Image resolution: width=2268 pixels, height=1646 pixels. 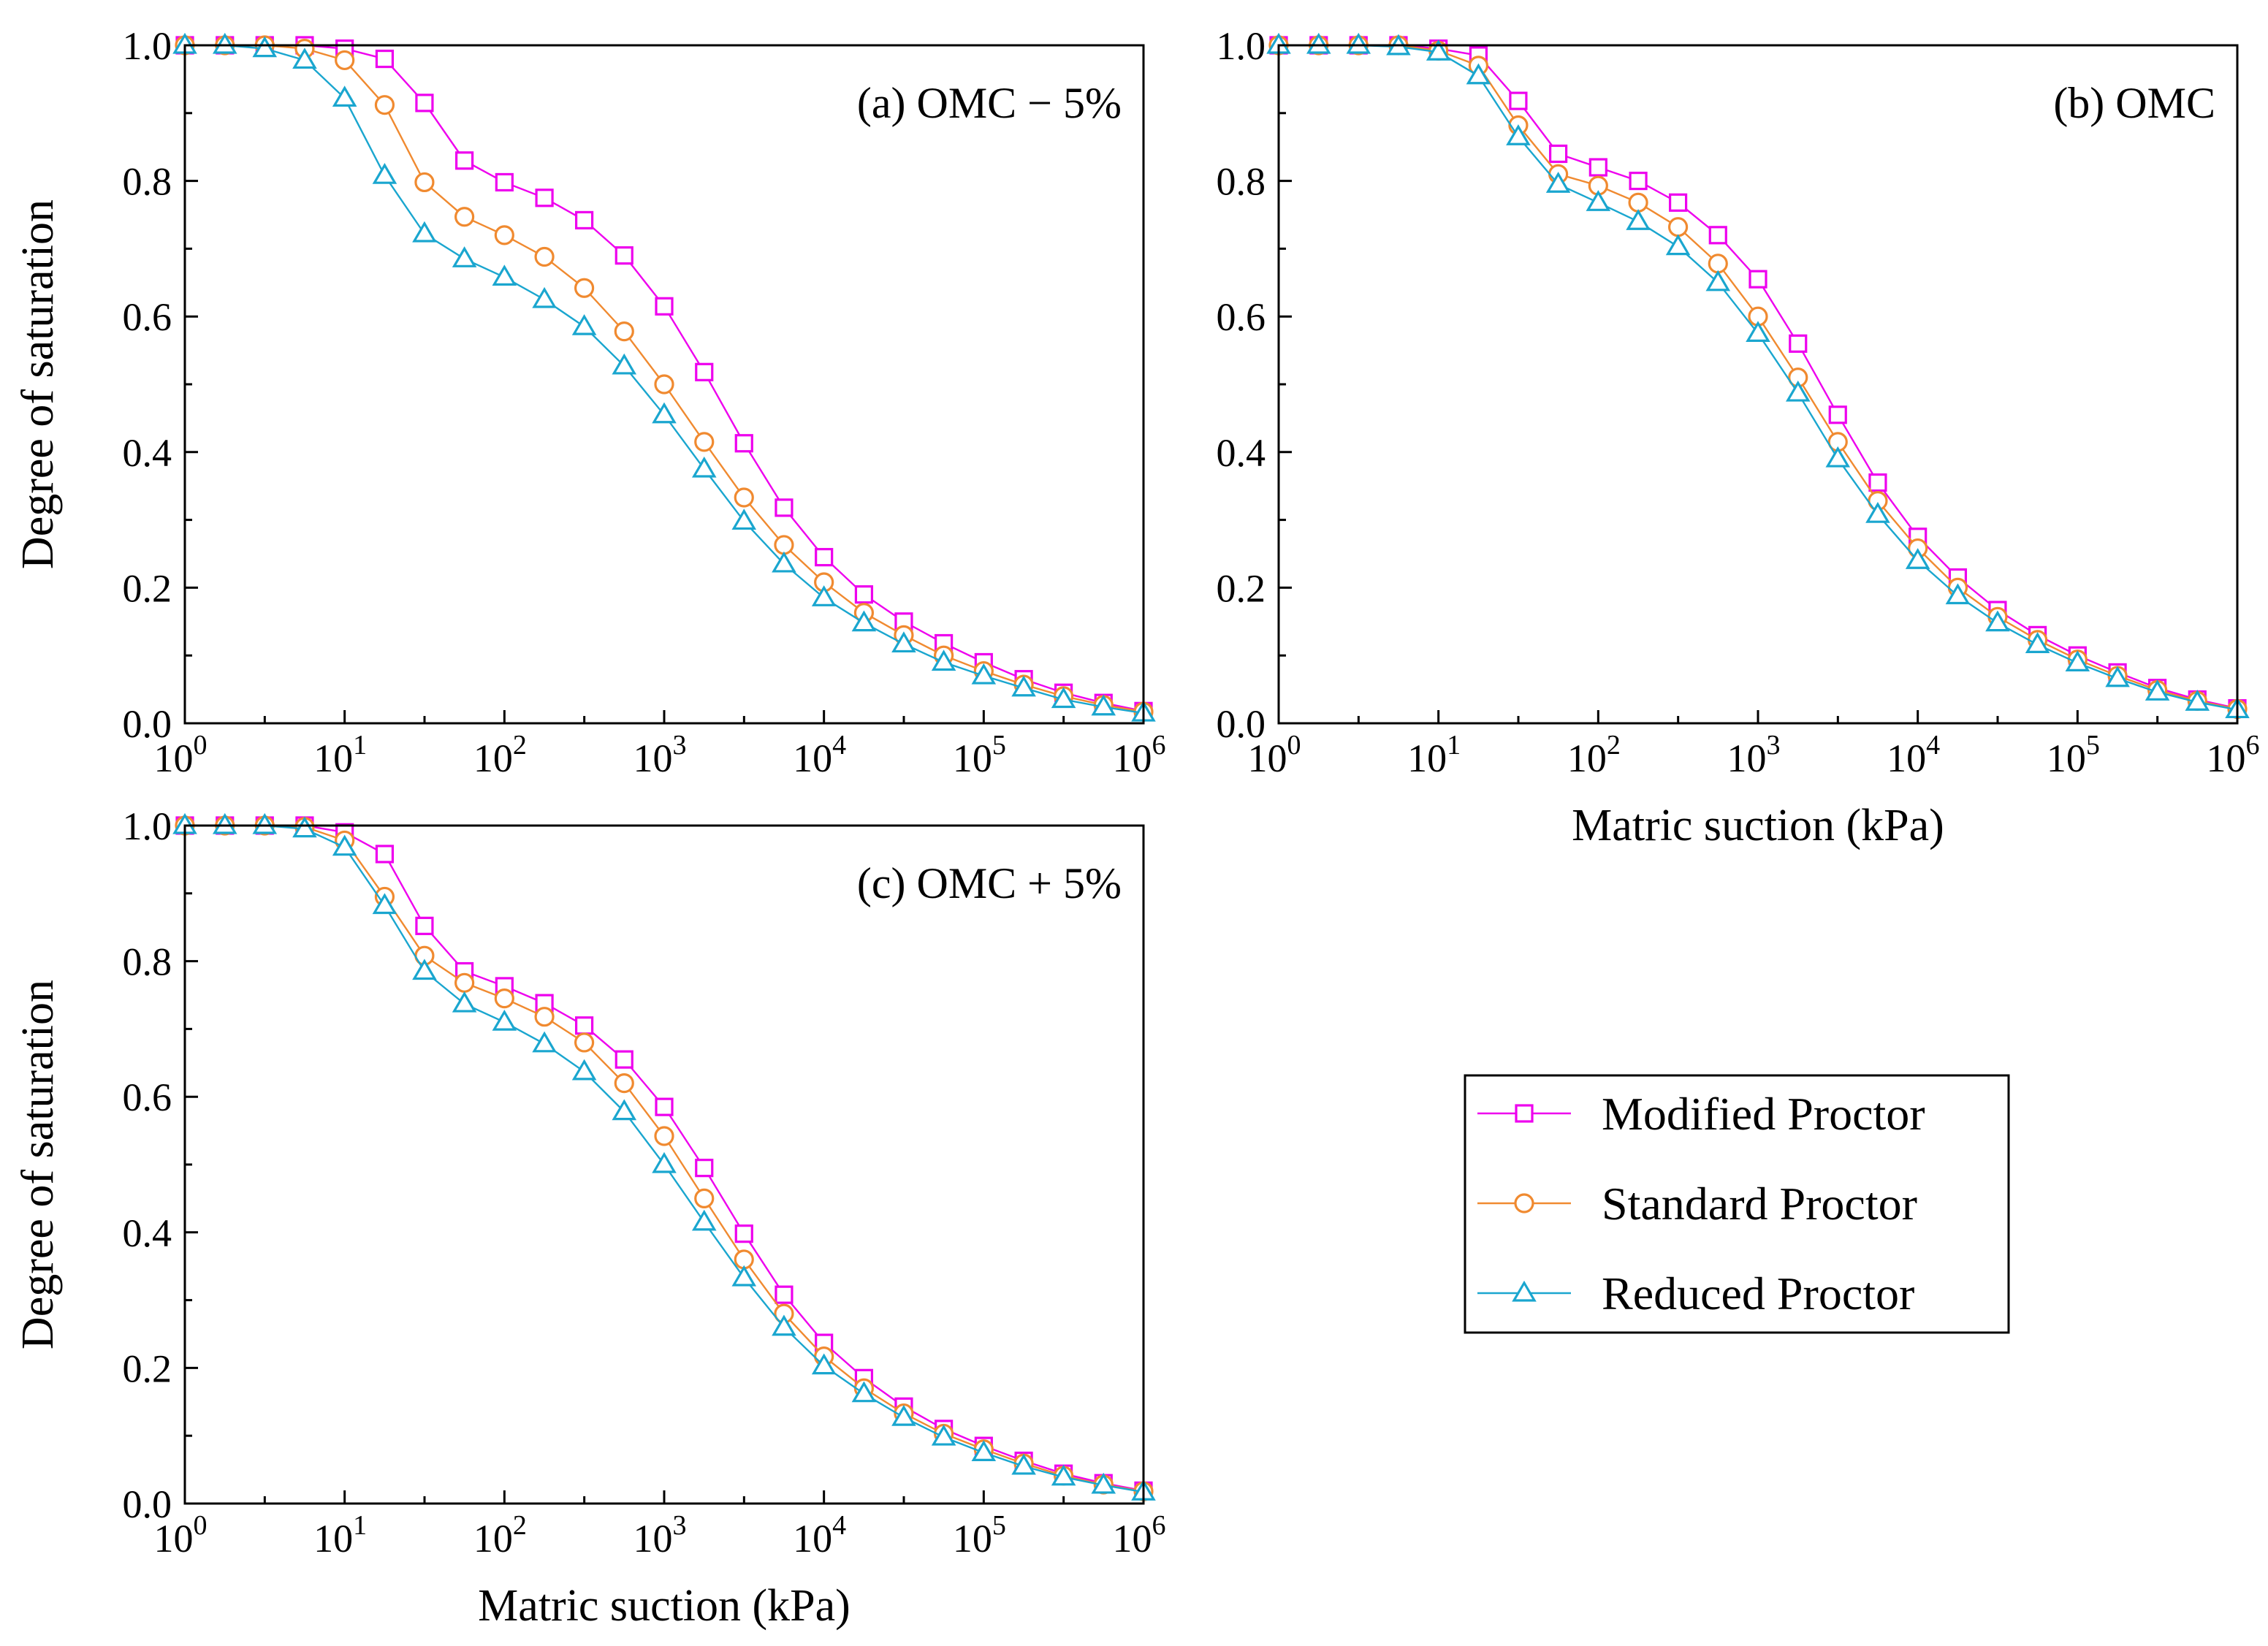 What do you see at coordinates (147, 588) in the screenshot?
I see `y-tick-label: 0.2` at bounding box center [147, 588].